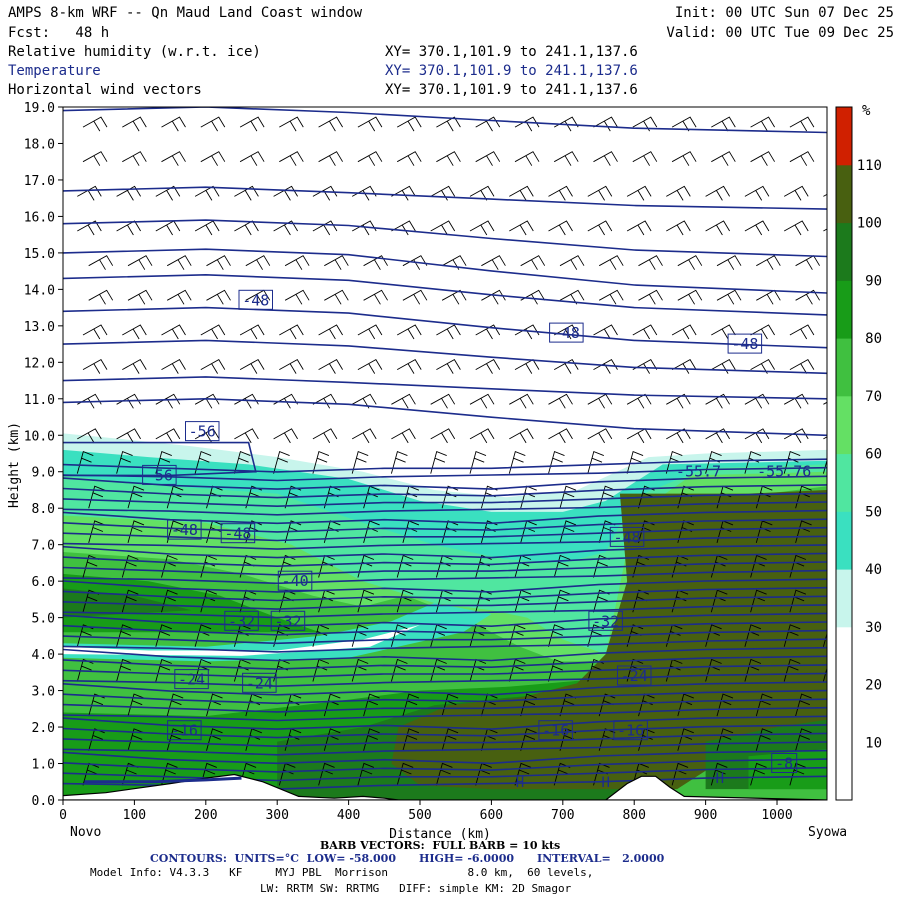  What do you see at coordinates (259, 682) in the screenshot?
I see `temperature-label-15: -24` at bounding box center [259, 682].